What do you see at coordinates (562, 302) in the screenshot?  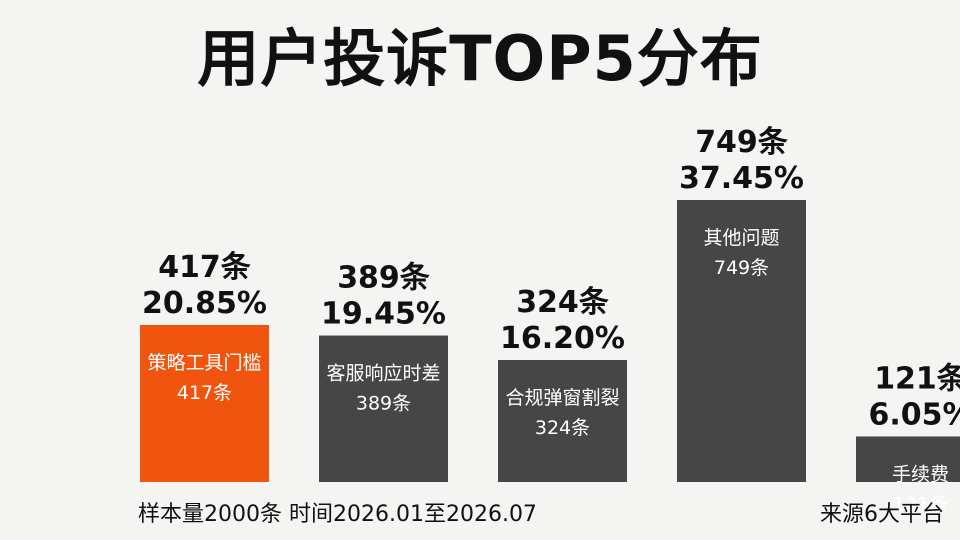 I see `bar-value-label: 324条` at bounding box center [562, 302].